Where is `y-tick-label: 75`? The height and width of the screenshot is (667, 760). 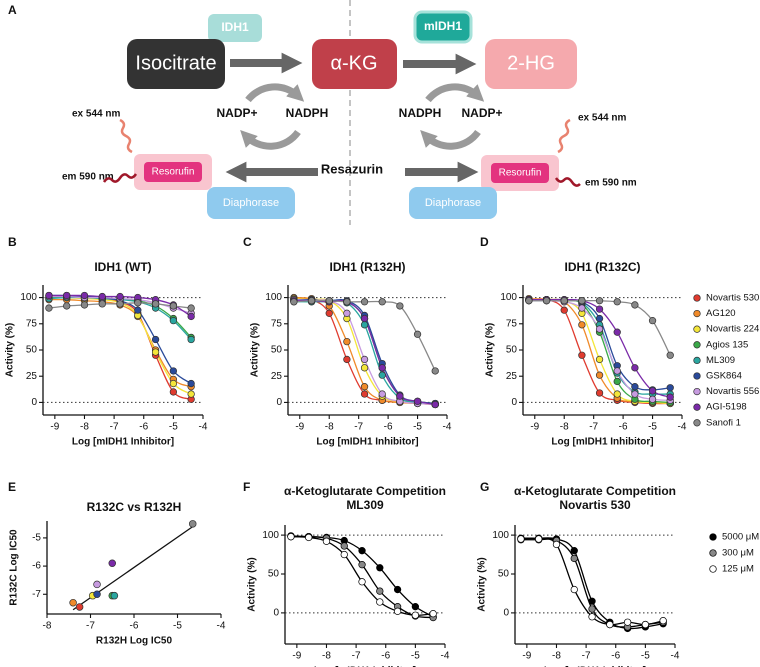 y-tick-label: 75 is located at coordinates (512, 323).